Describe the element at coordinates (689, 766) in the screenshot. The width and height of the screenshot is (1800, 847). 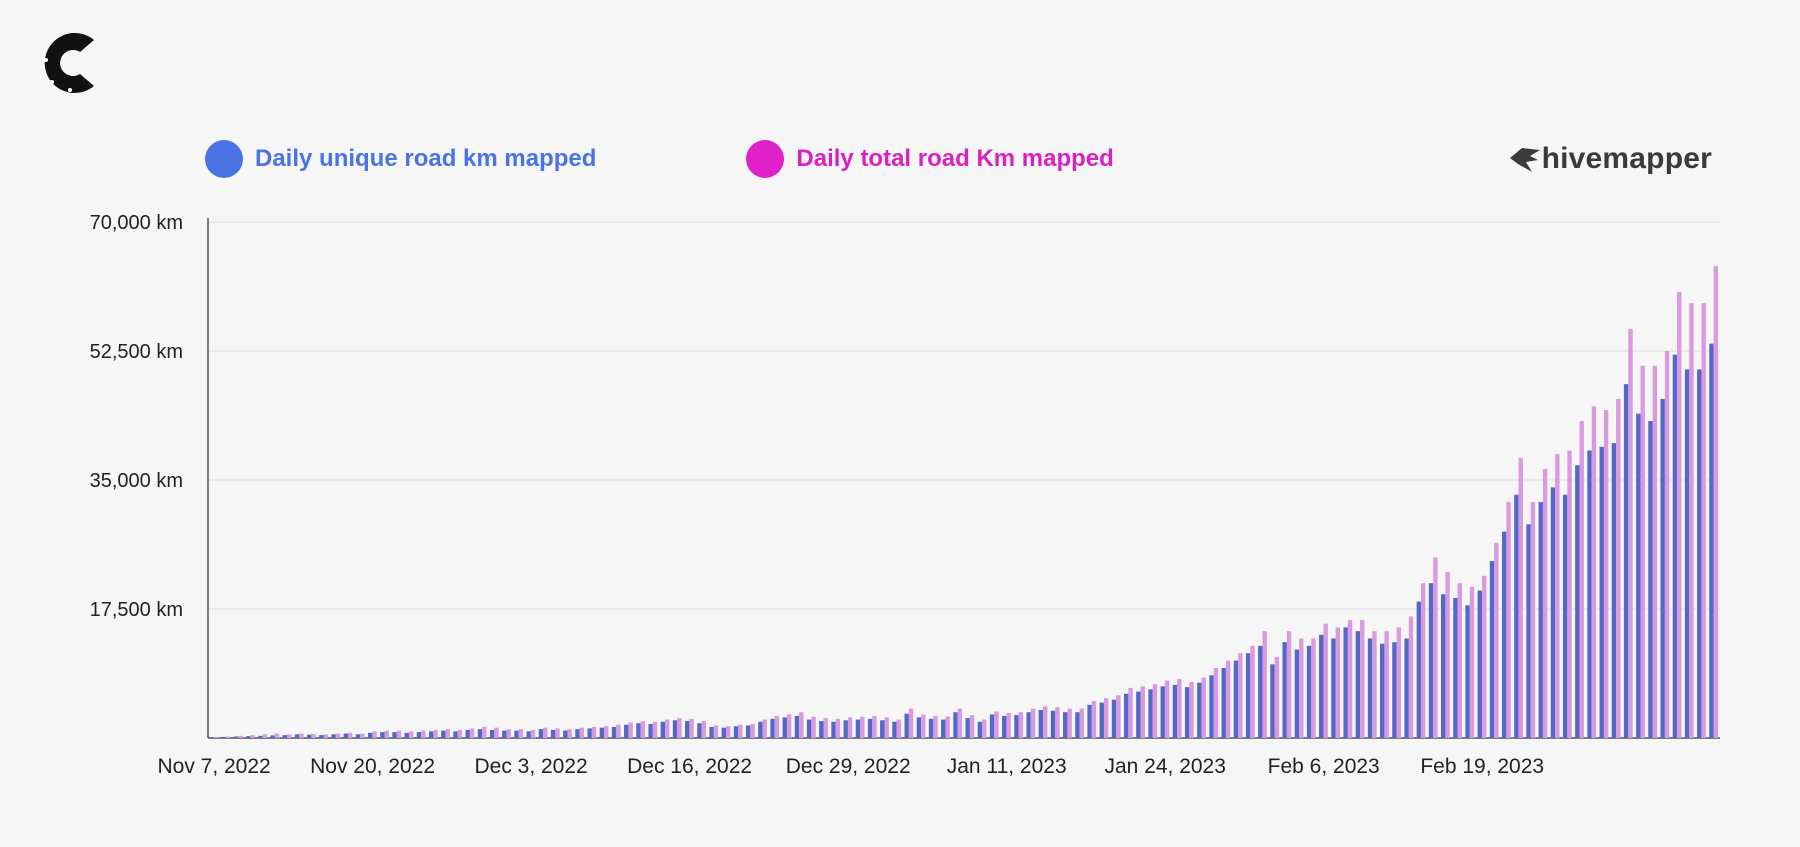
I see `x-tick-label: Dec 16, 2022` at that location.